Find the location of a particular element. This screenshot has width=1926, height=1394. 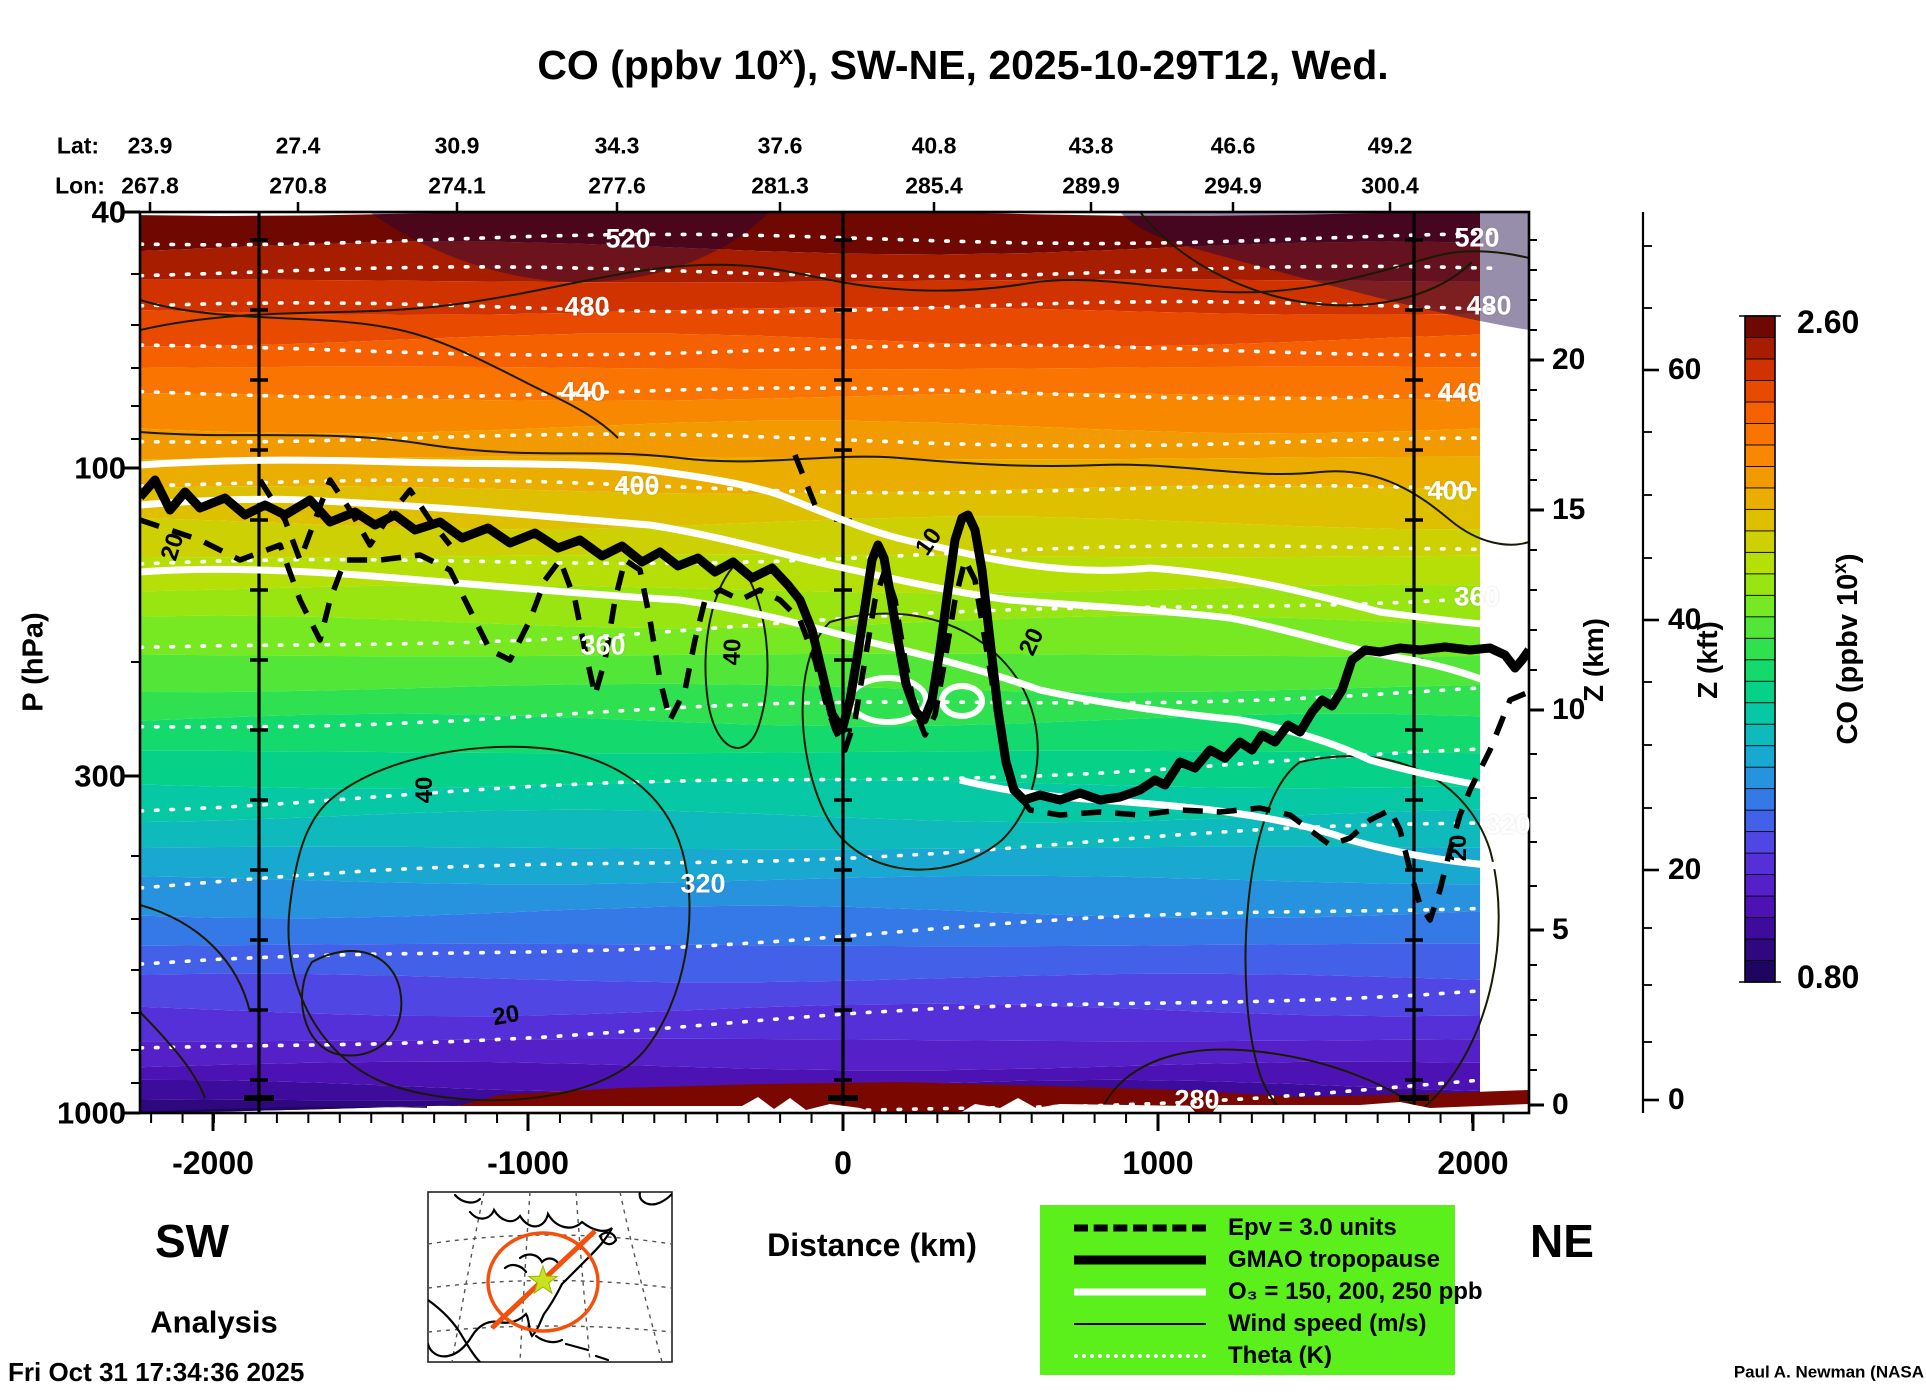

map-inset is located at coordinates (550, 1277).